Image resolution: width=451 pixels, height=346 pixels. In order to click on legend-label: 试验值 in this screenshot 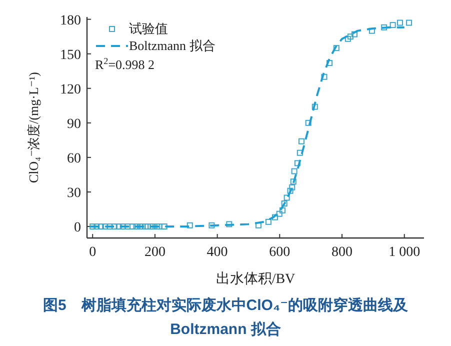, I will do `click(148, 28)`.